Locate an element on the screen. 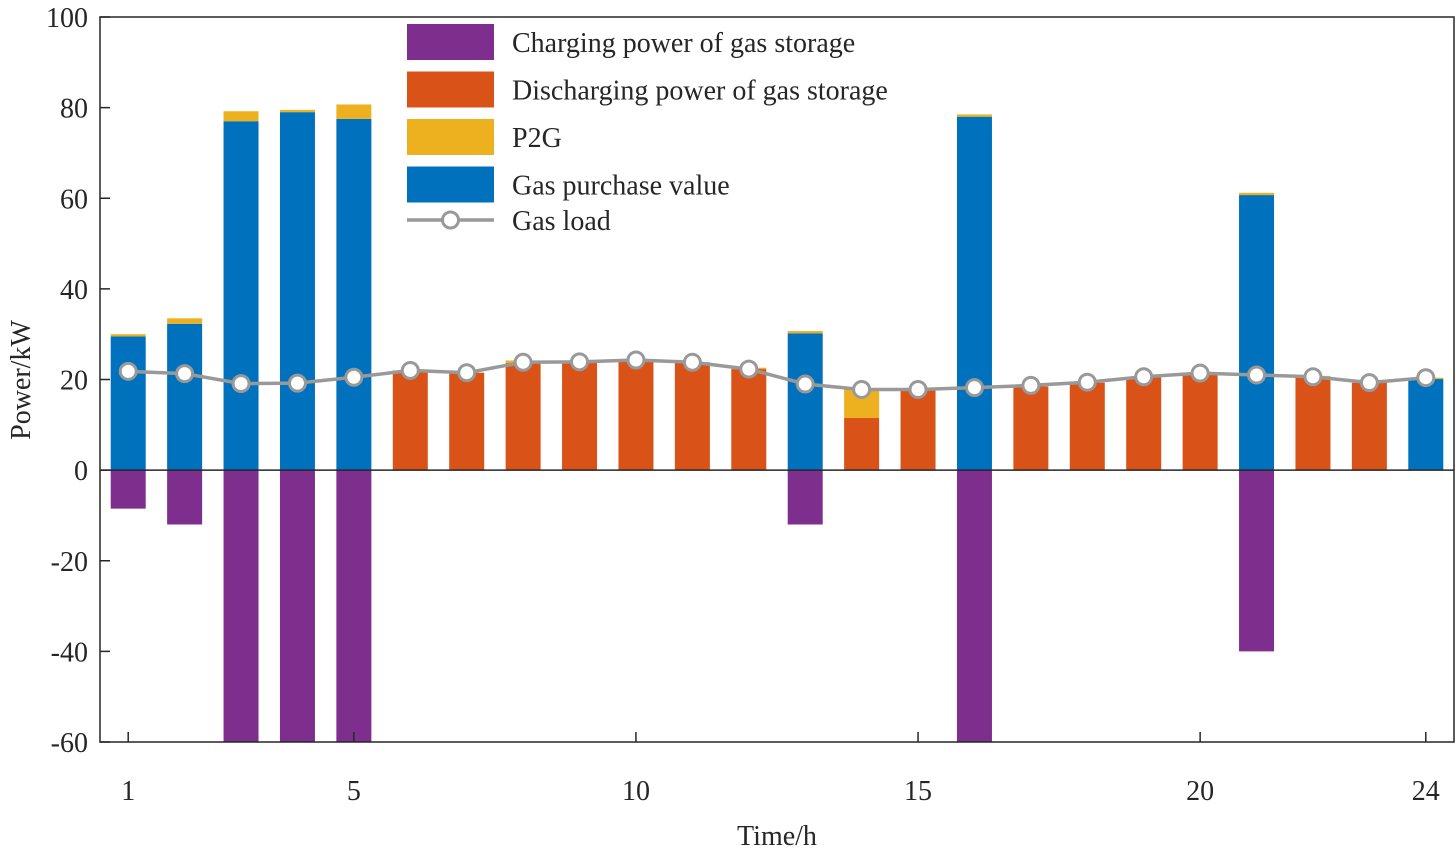  legend-label-p2g: P2G is located at coordinates (537, 138).